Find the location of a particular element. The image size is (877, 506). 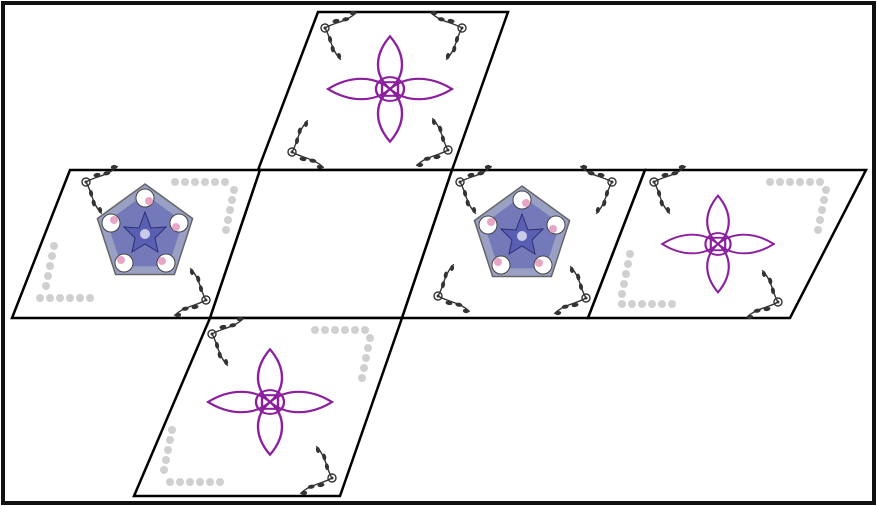

face-bottom is located at coordinates (268, 406).